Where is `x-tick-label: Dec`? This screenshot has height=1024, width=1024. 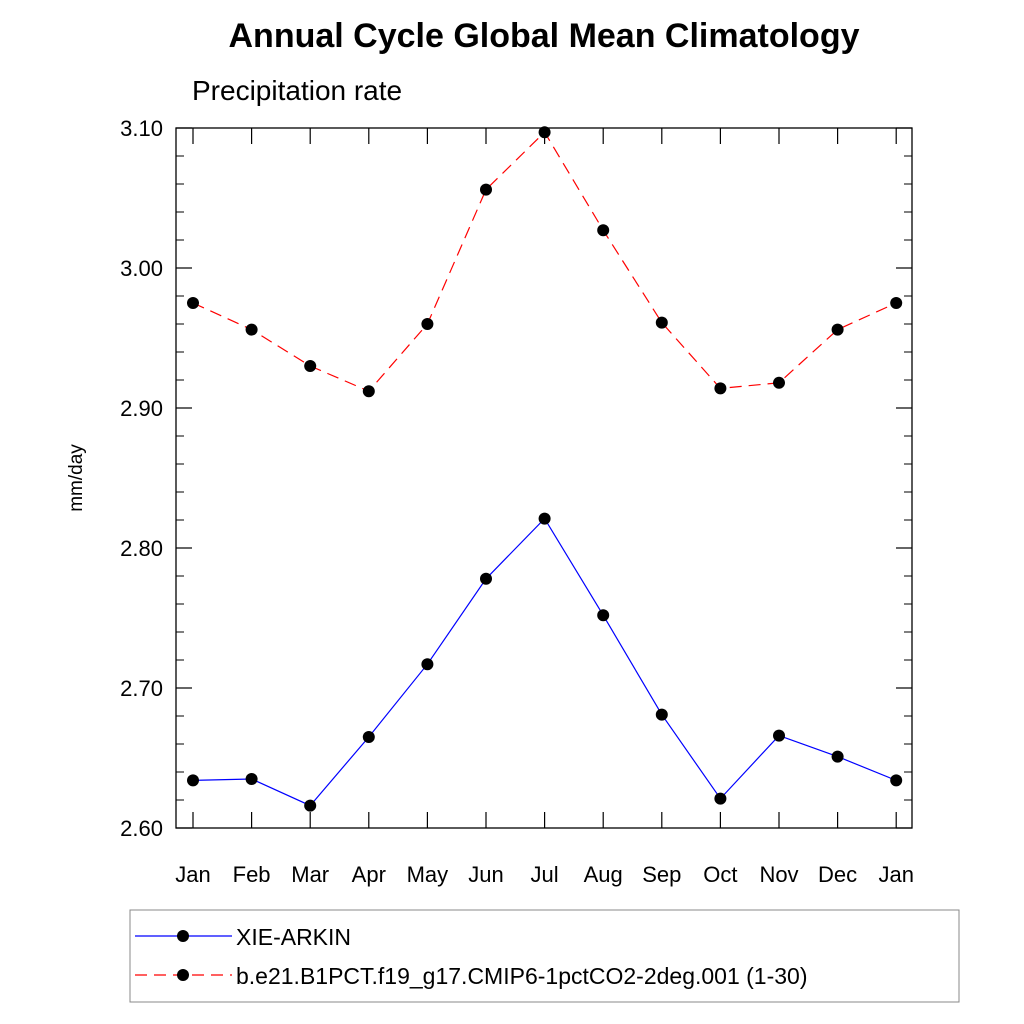 x-tick-label: Dec is located at coordinates (837, 874).